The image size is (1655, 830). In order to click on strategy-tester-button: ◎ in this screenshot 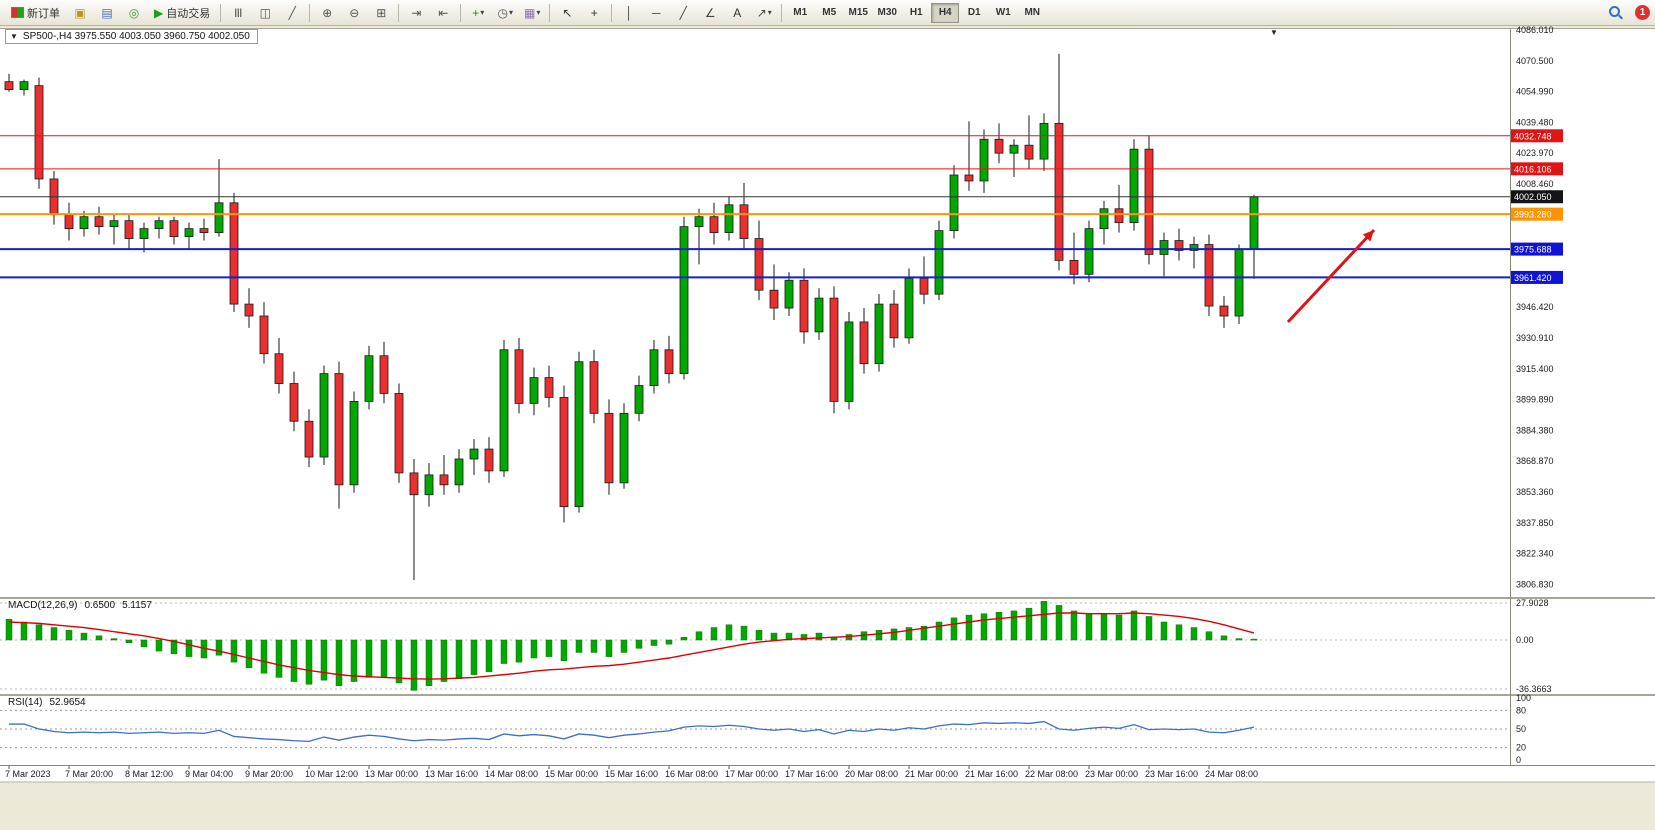, I will do `click(134, 13)`.